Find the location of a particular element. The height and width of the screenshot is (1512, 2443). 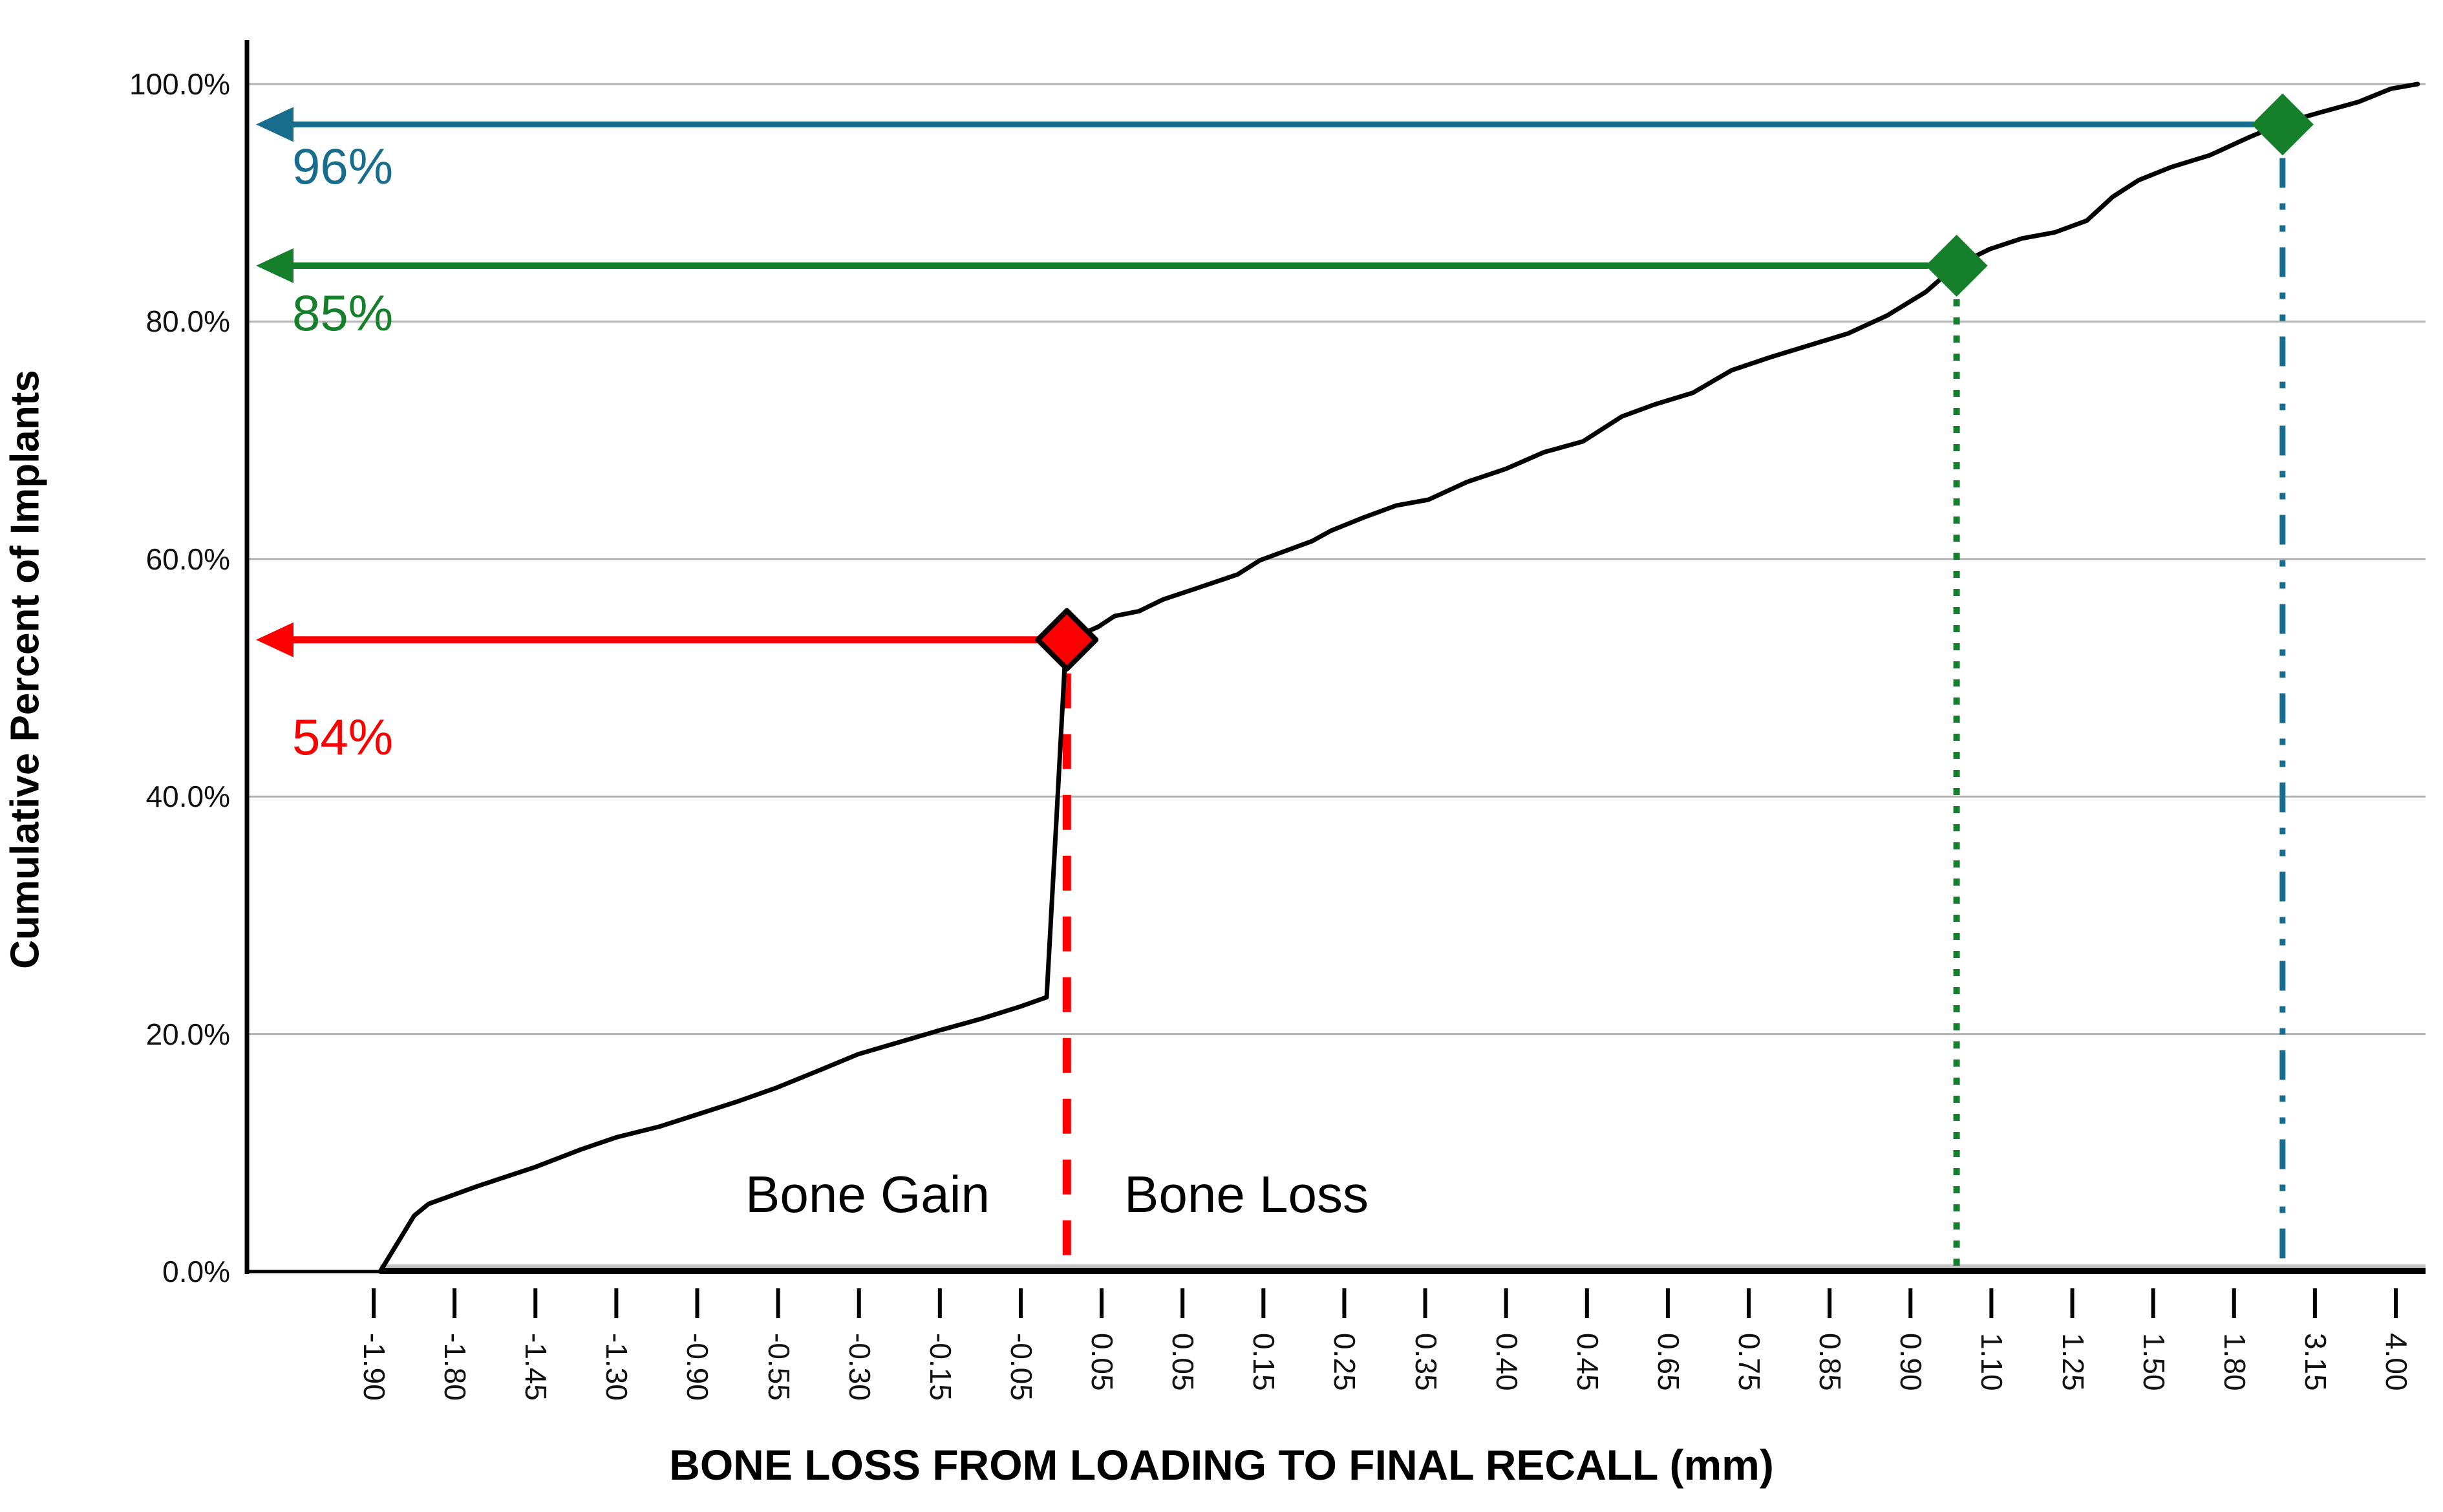

annotation-marker-54% is located at coordinates (1067, 640).